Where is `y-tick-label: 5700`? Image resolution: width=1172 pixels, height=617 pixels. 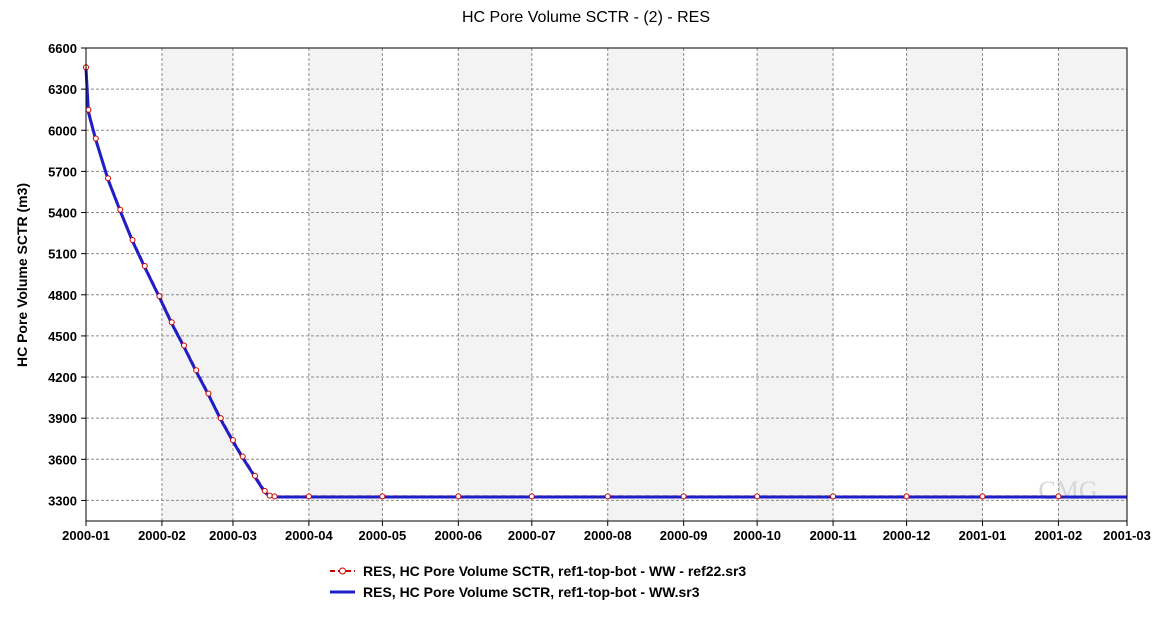 y-tick-label: 5700 is located at coordinates (62, 171).